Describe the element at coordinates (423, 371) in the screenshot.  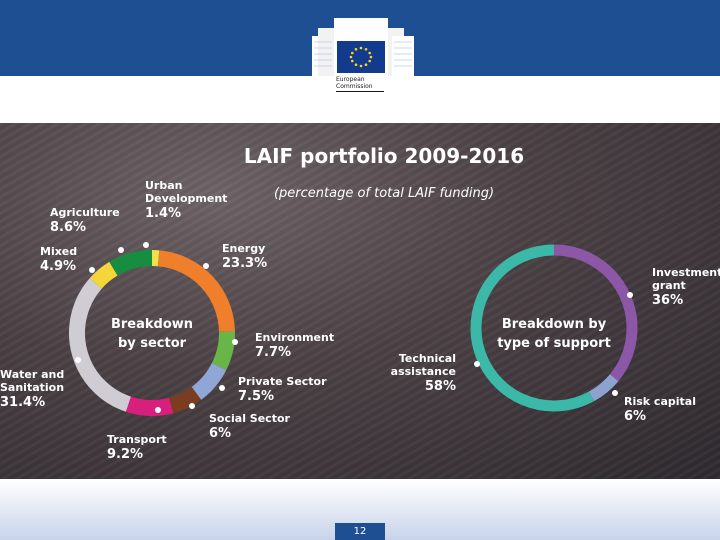
I see `donut2-slice-label: assistance` at that location.